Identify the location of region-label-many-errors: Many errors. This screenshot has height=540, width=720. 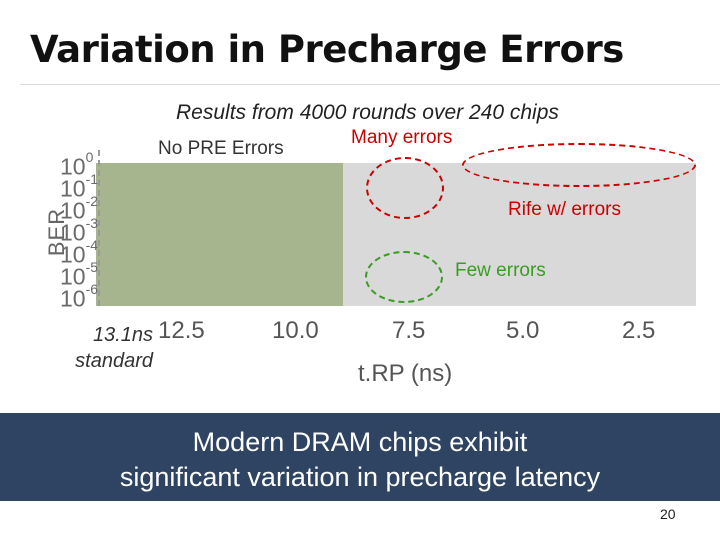
(402, 137).